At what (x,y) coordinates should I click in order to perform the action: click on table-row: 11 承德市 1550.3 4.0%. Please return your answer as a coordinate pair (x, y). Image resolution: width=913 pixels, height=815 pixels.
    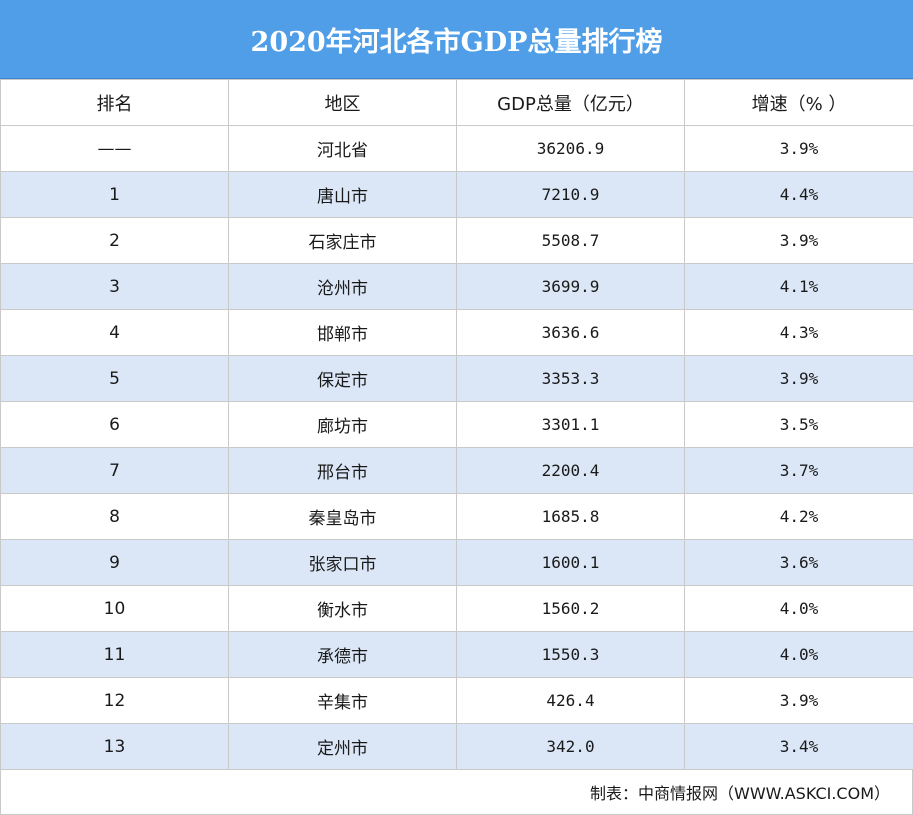
    Looking at the image, I should click on (456, 654).